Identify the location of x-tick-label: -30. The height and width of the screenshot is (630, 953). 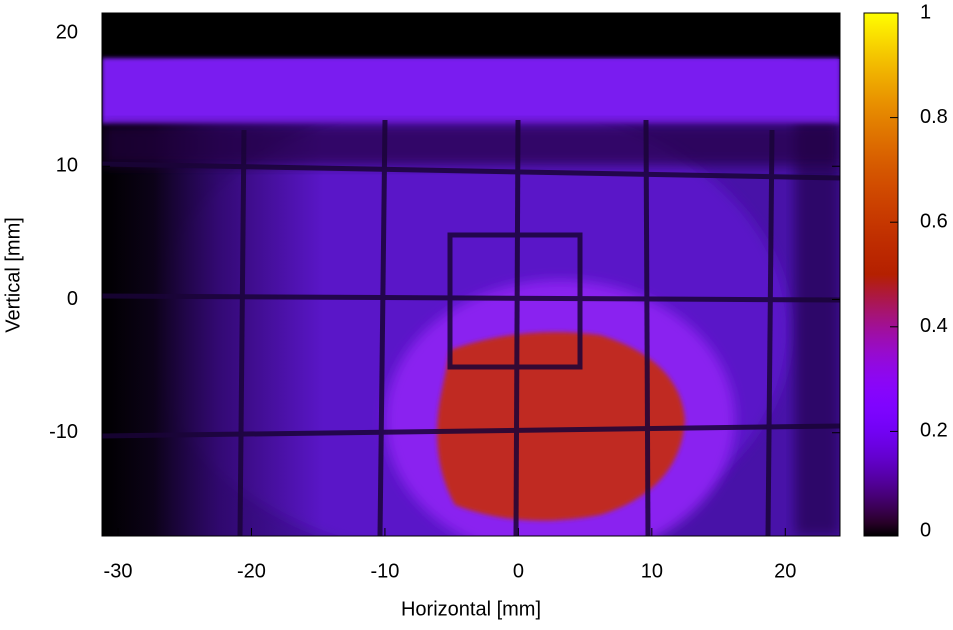
(118, 571).